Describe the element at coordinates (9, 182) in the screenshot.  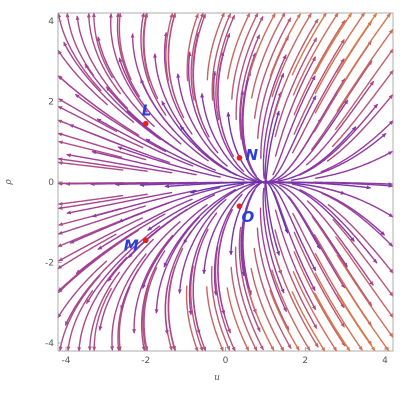
I see `y-axis-label: ρ` at that location.